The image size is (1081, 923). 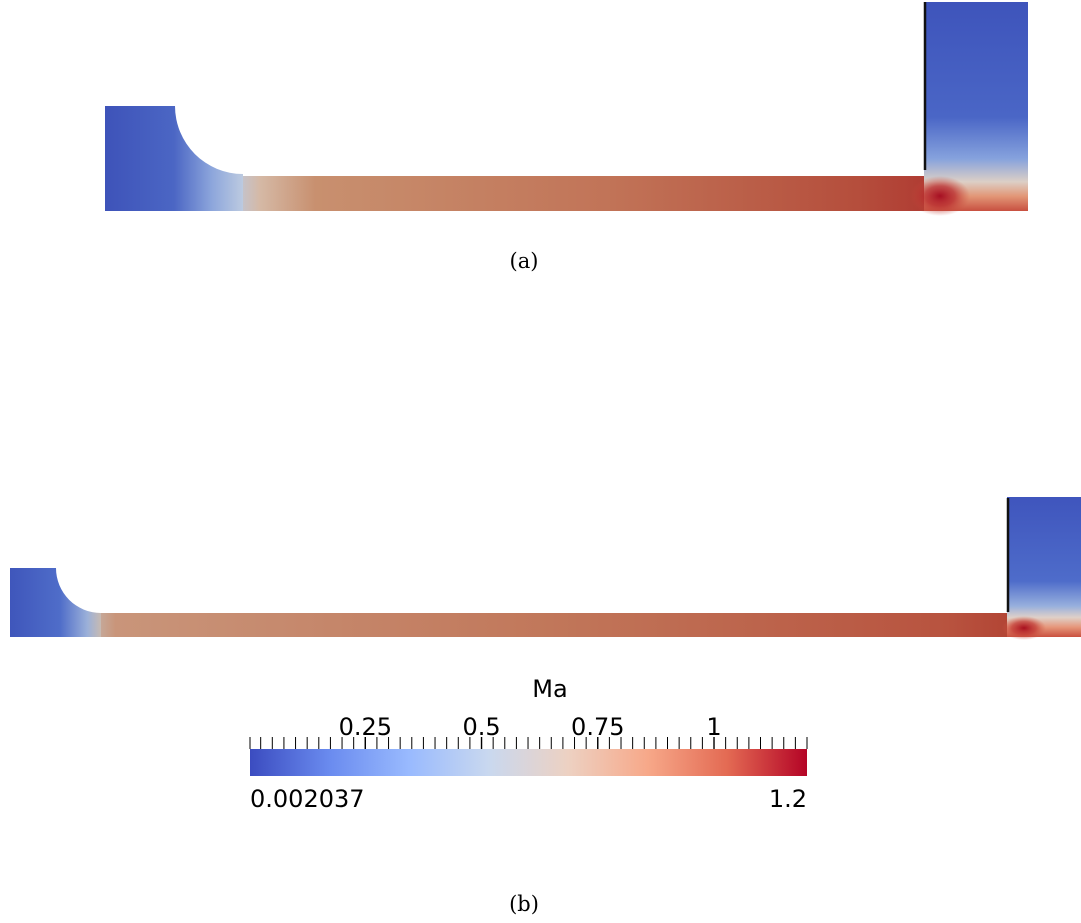 What do you see at coordinates (788, 799) in the screenshot?
I see `colorbar-max-label: 1.2` at bounding box center [788, 799].